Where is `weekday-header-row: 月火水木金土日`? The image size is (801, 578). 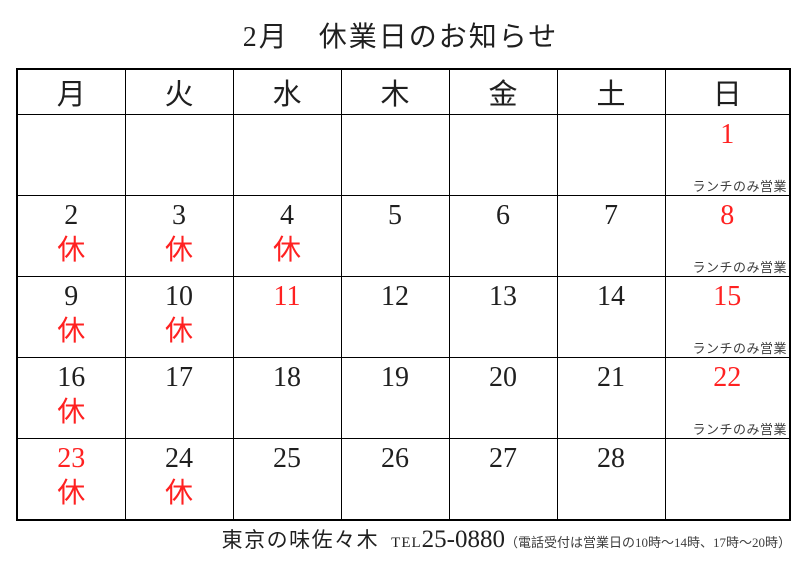
weekday-header-row: 月火水木金土日 is located at coordinates (403, 91).